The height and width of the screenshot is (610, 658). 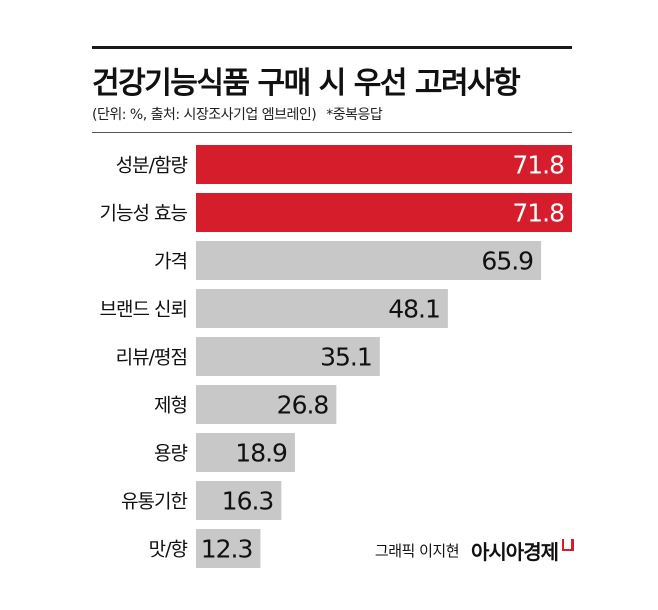 What do you see at coordinates (151, 358) in the screenshot?
I see `category-label: 리뷰/평점` at bounding box center [151, 358].